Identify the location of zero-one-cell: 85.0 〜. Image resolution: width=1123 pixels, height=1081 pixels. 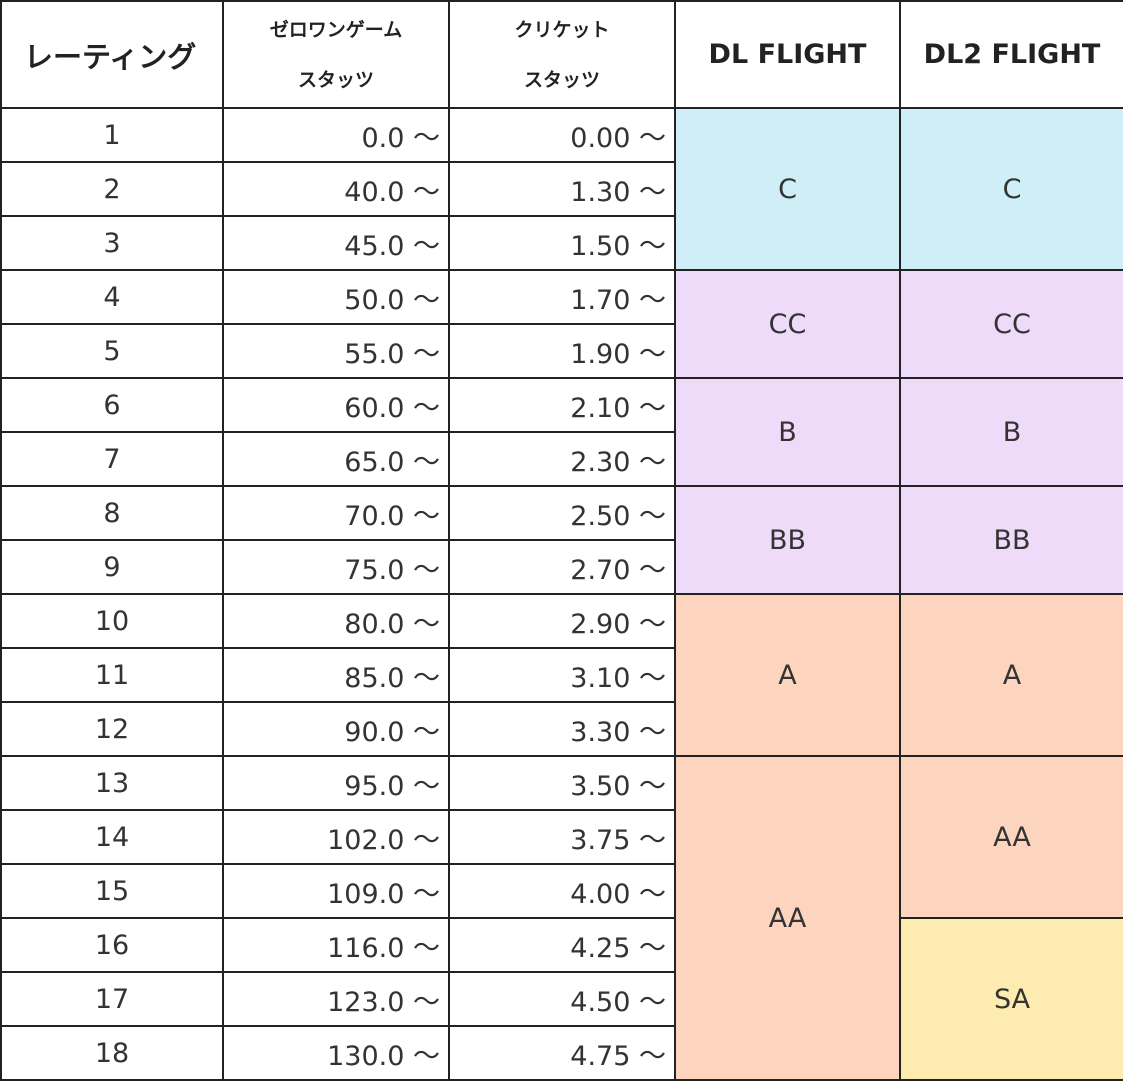
(336, 675).